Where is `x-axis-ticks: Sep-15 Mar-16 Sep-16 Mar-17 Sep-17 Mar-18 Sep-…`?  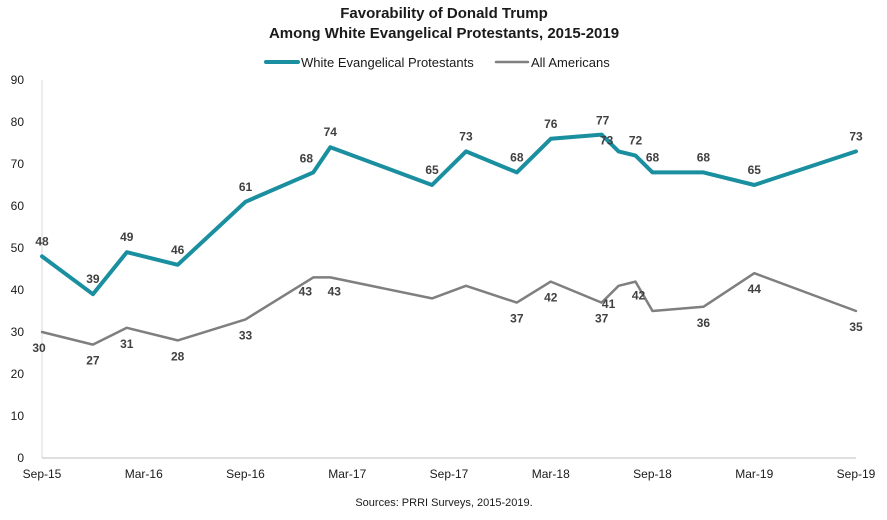 x-axis-ticks: Sep-15 Mar-16 Sep-16 Mar-17 Sep-17 Mar-18 Sep-… is located at coordinates (449, 474).